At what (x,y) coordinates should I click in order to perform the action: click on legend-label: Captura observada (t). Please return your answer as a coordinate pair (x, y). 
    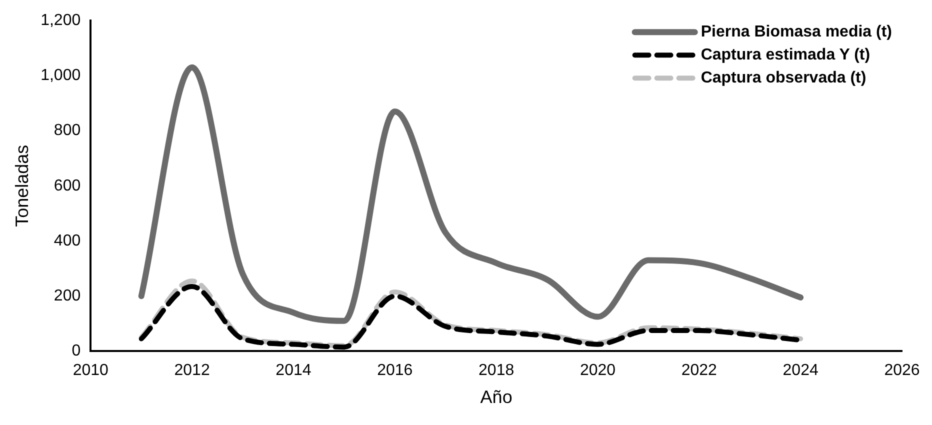
    Looking at the image, I should click on (783, 78).